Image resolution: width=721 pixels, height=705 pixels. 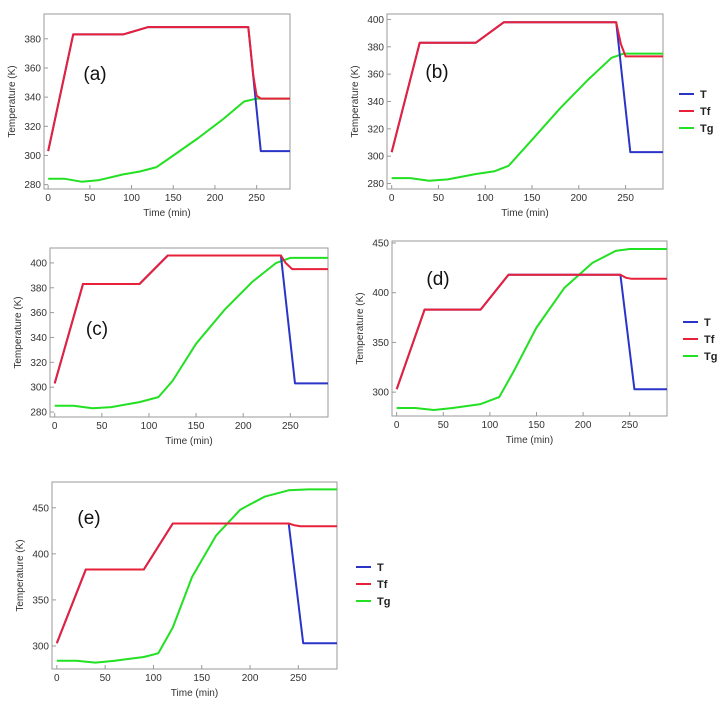 I want to click on y-tick-label: 340, so click(x=375, y=102).